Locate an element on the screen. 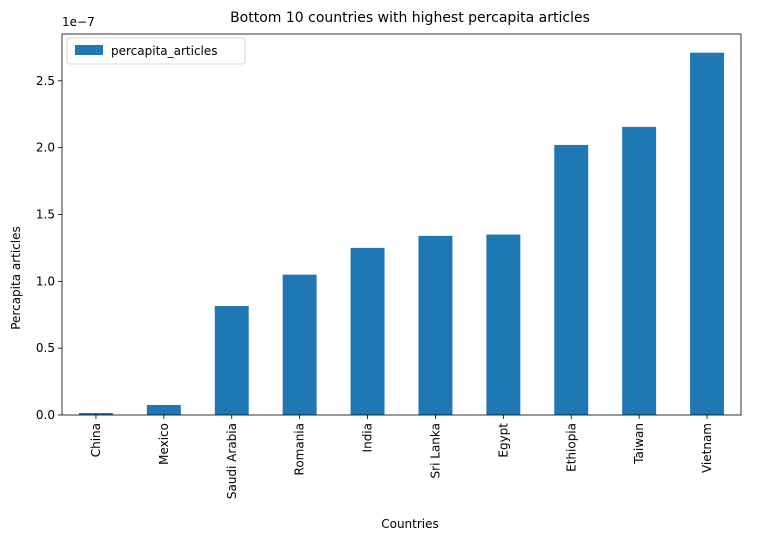  bar-egypt is located at coordinates (503, 324).